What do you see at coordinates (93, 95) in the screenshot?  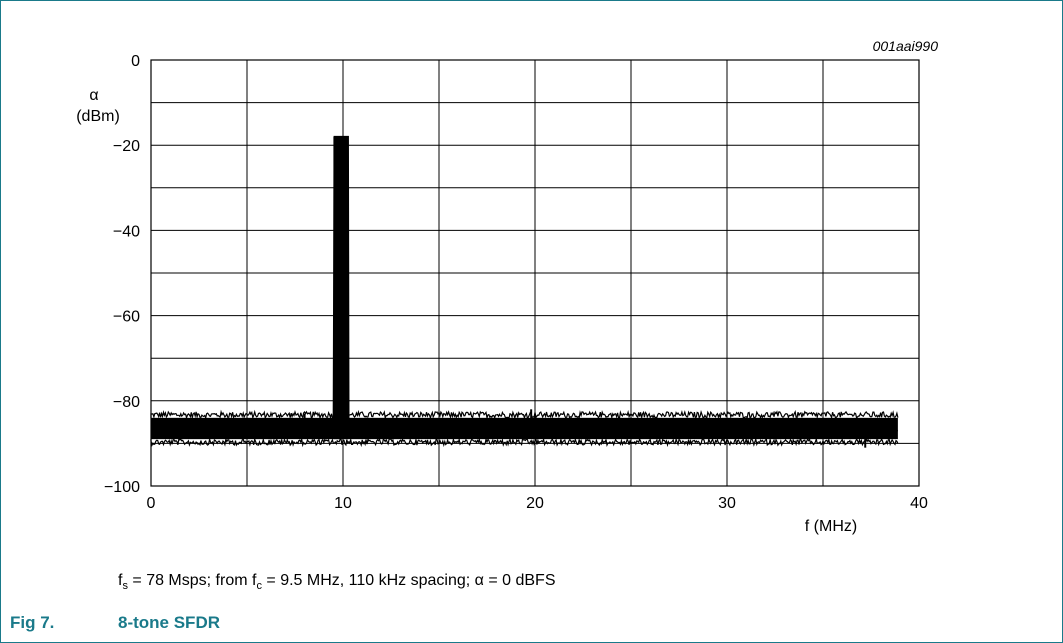 I see `y-axis-symbol: α` at bounding box center [93, 95].